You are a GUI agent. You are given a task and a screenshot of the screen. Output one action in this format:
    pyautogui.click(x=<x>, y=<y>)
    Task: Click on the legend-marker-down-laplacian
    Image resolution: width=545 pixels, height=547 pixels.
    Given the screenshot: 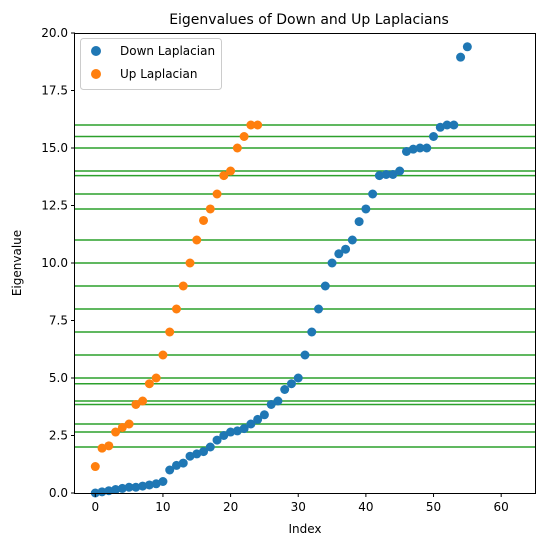 What is the action you would take?
    pyautogui.click(x=96, y=51)
    